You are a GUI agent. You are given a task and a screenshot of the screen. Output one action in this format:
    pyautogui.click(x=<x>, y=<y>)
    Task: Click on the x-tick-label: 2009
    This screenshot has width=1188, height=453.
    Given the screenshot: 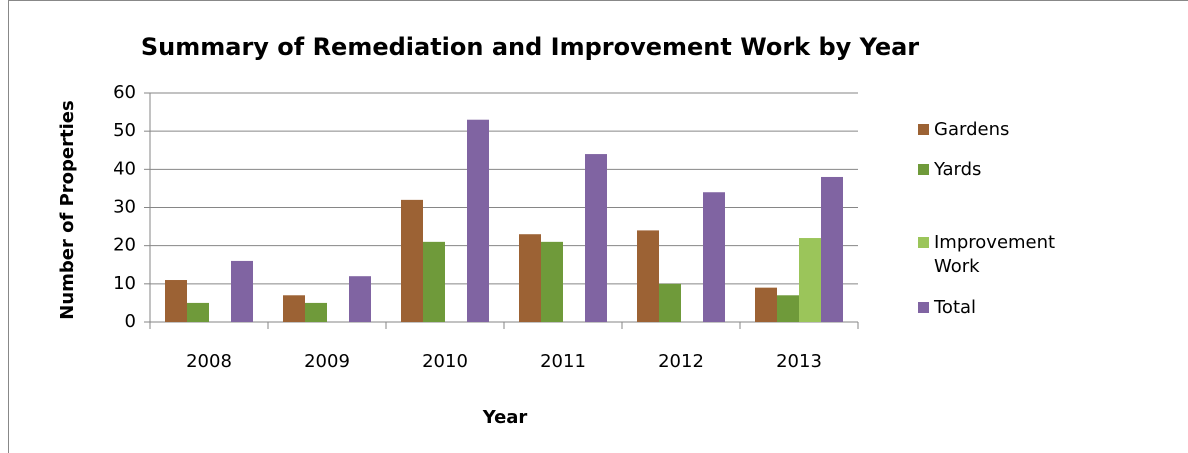 What is the action you would take?
    pyautogui.click(x=327, y=361)
    